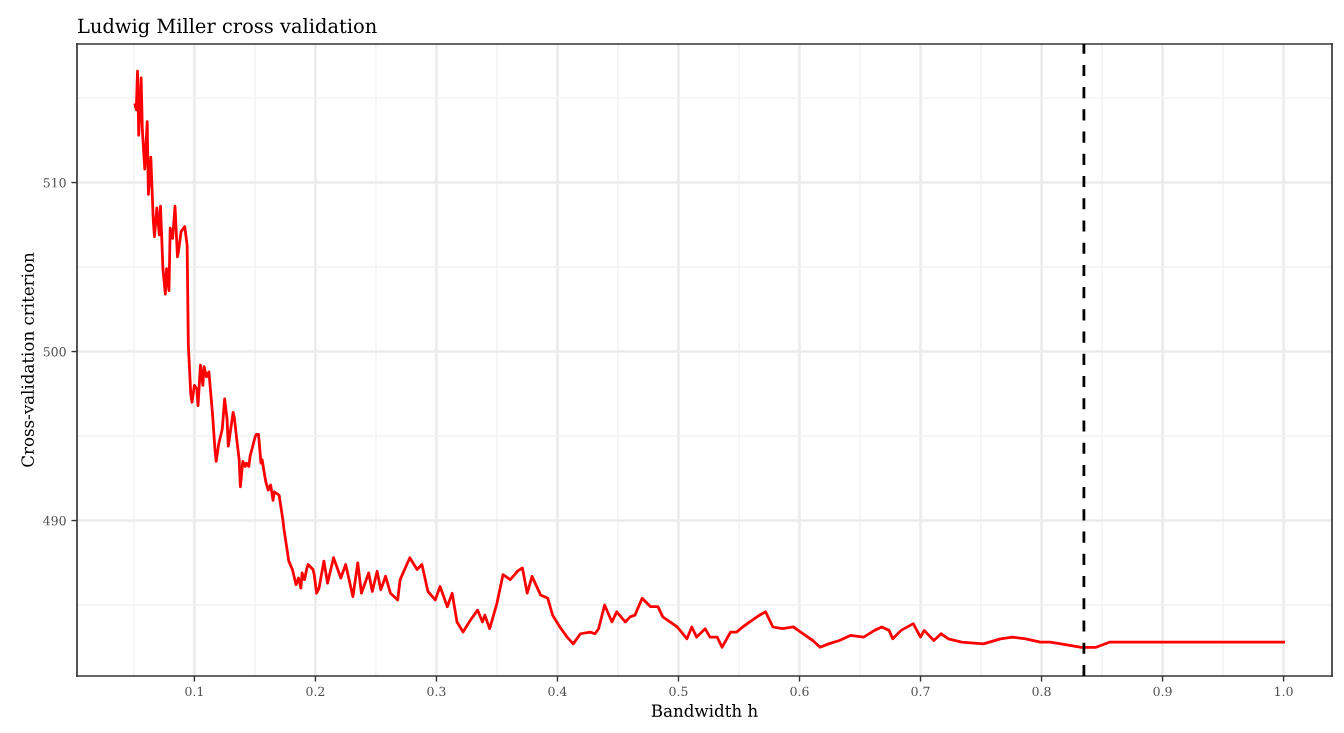 The width and height of the screenshot is (1344, 733). What do you see at coordinates (54, 521) in the screenshot?
I see `y-tick-label: 490` at bounding box center [54, 521].